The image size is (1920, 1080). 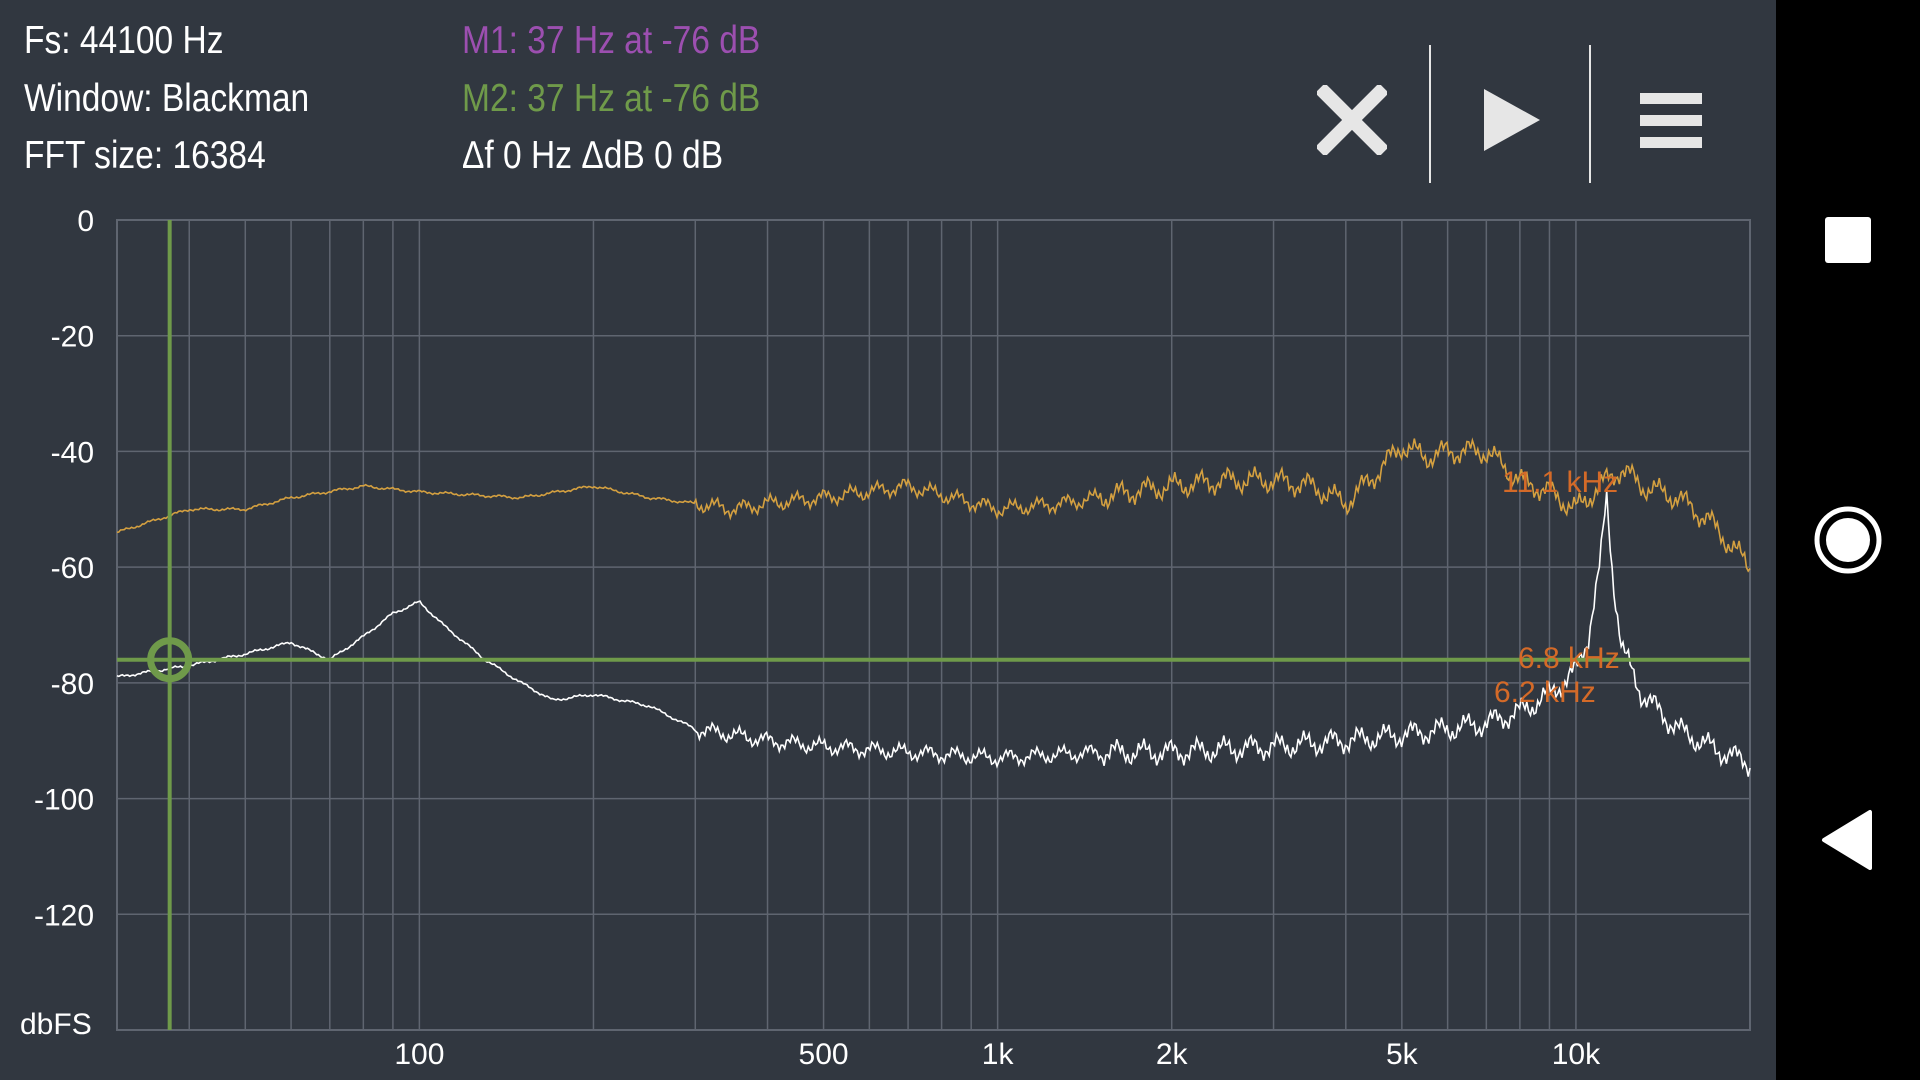 I want to click on x-axis-labels: 100 500 1k 2k 5k 10k, so click(x=997, y=1054).